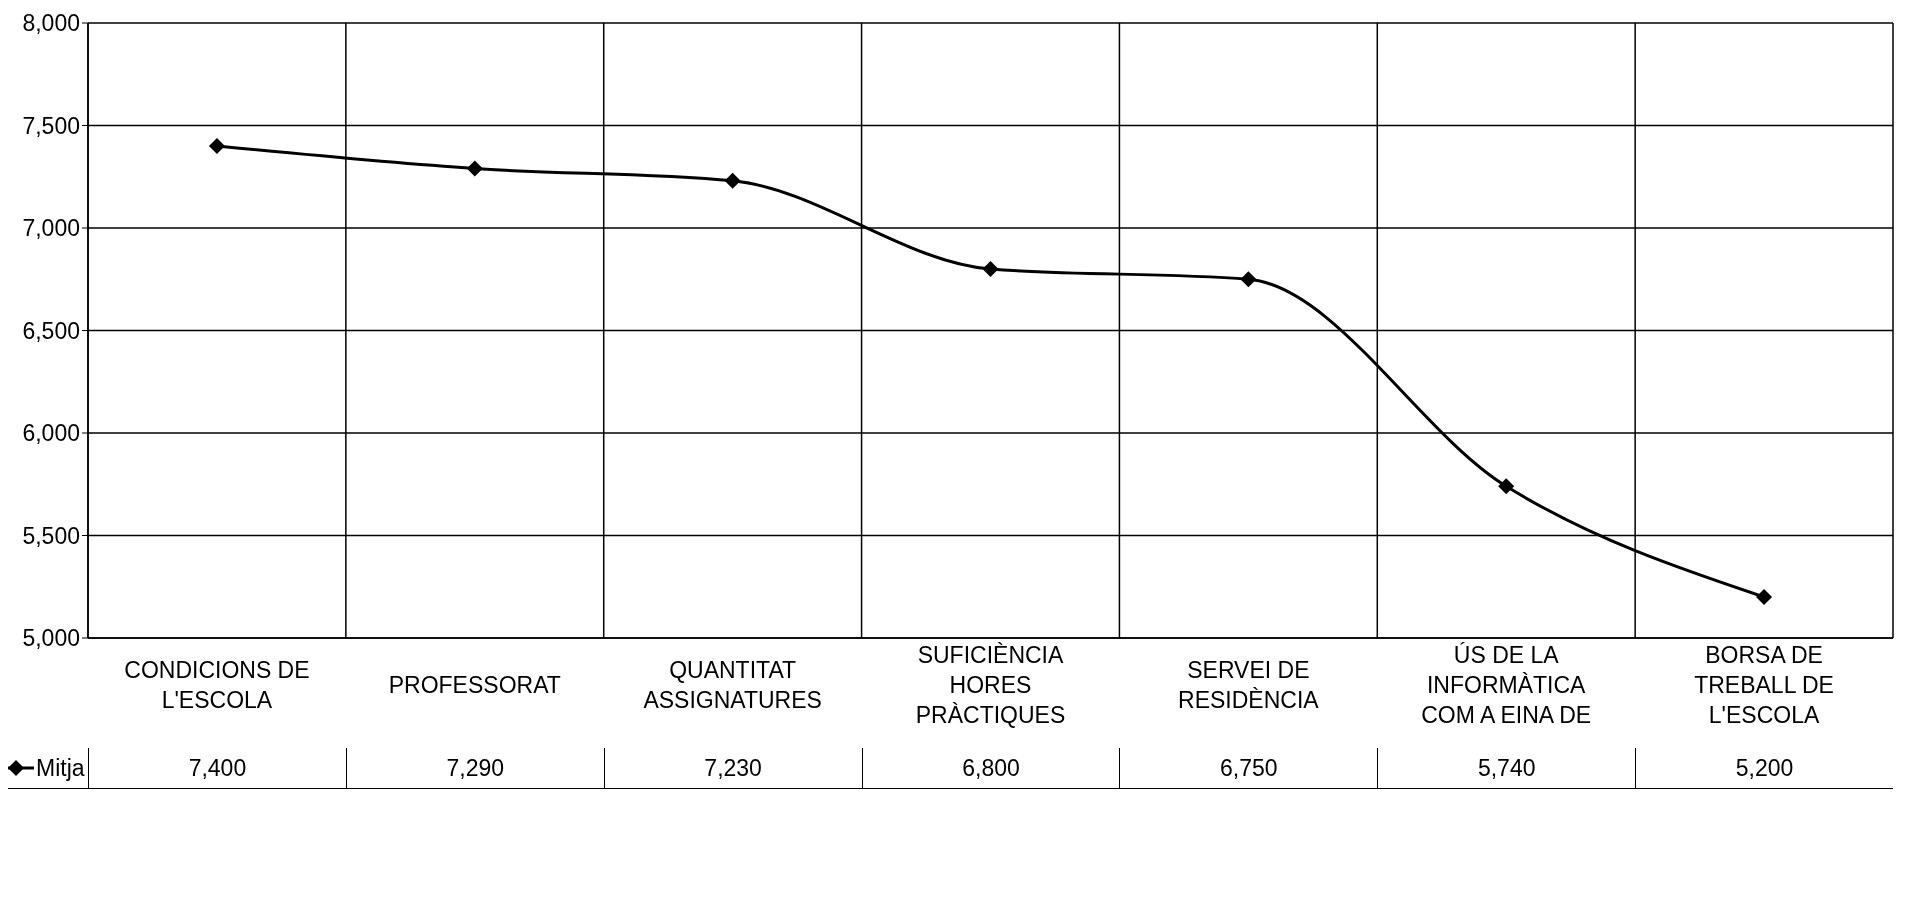 The image size is (1911, 911). I want to click on x-tick-label: PROFESSORAT, so click(474, 685).